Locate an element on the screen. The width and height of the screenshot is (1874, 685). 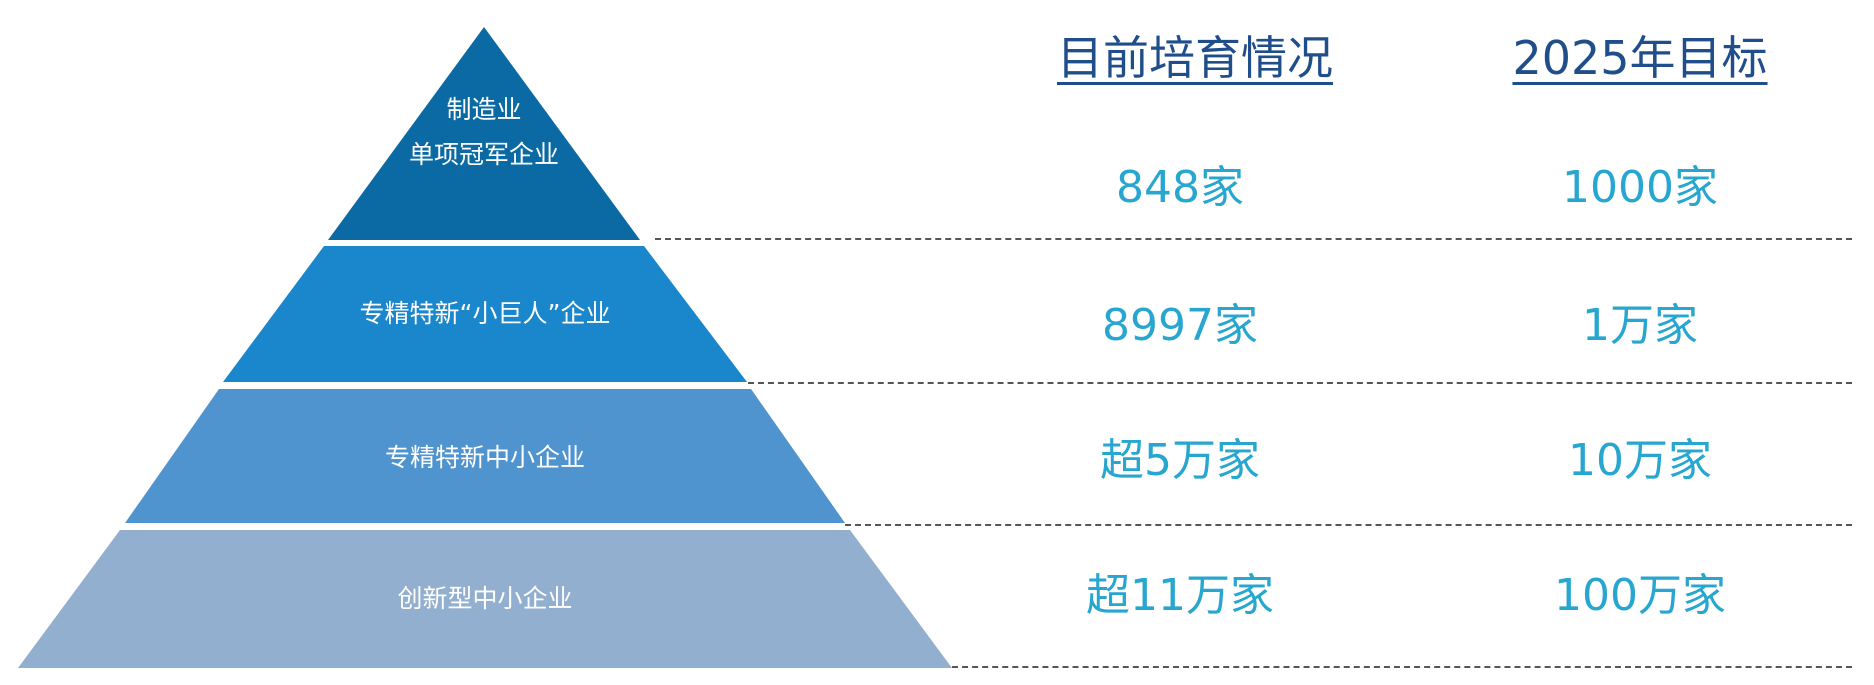
tier-1-label-line1: 制造业 is located at coordinates (483, 109).